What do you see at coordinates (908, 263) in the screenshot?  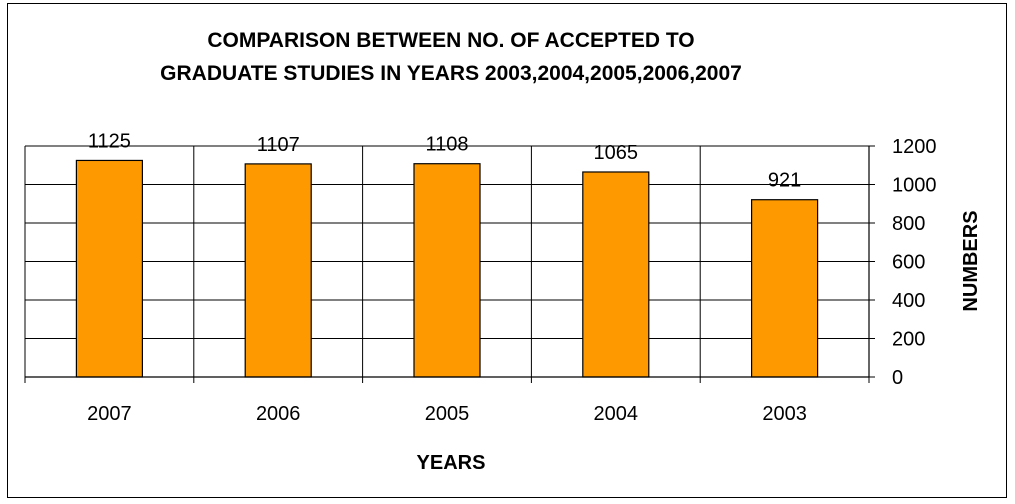 I see `y-tick-600: 600` at bounding box center [908, 263].